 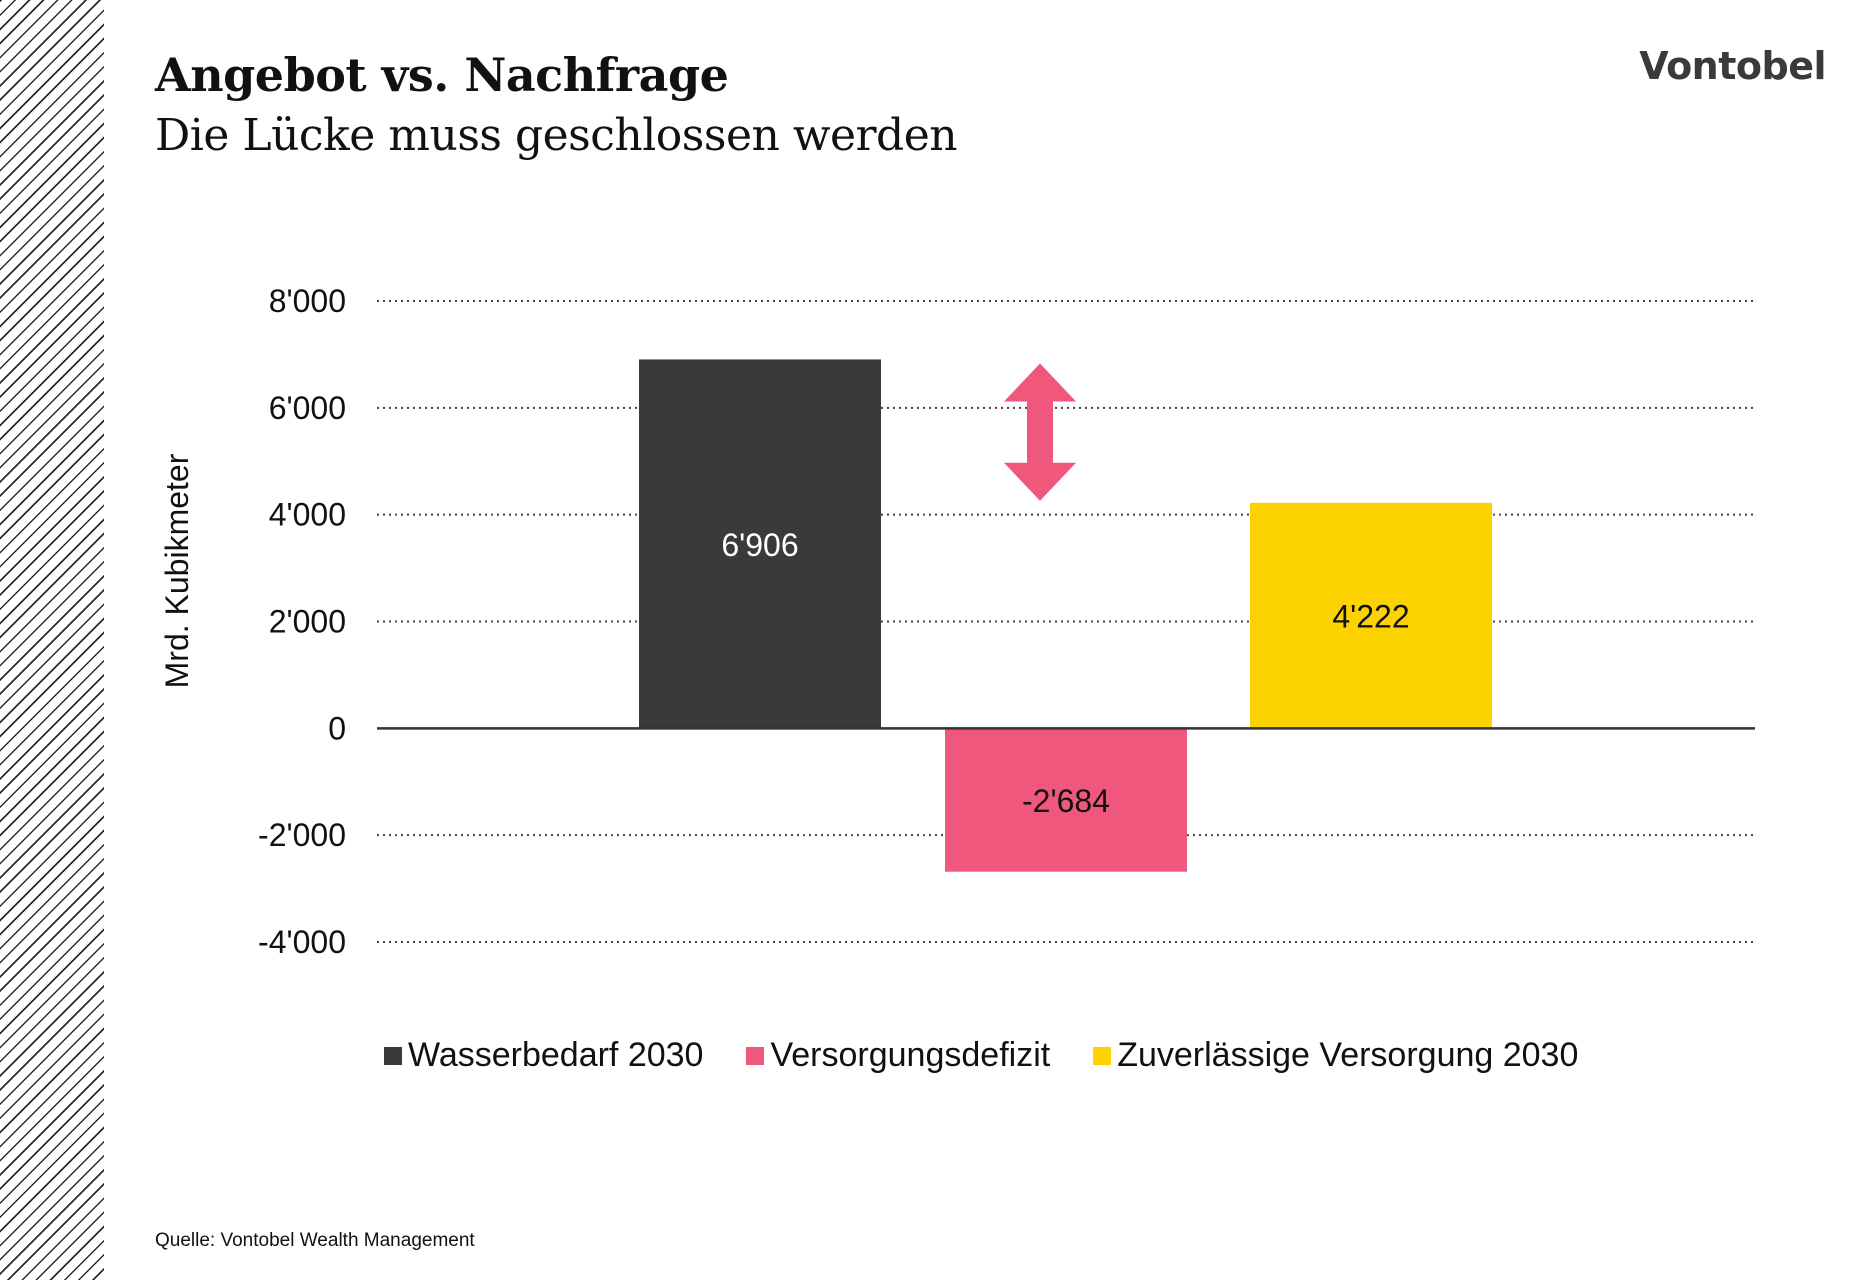 What do you see at coordinates (755, 1055) in the screenshot?
I see `legend-swatch-versorgungsdefizit` at bounding box center [755, 1055].